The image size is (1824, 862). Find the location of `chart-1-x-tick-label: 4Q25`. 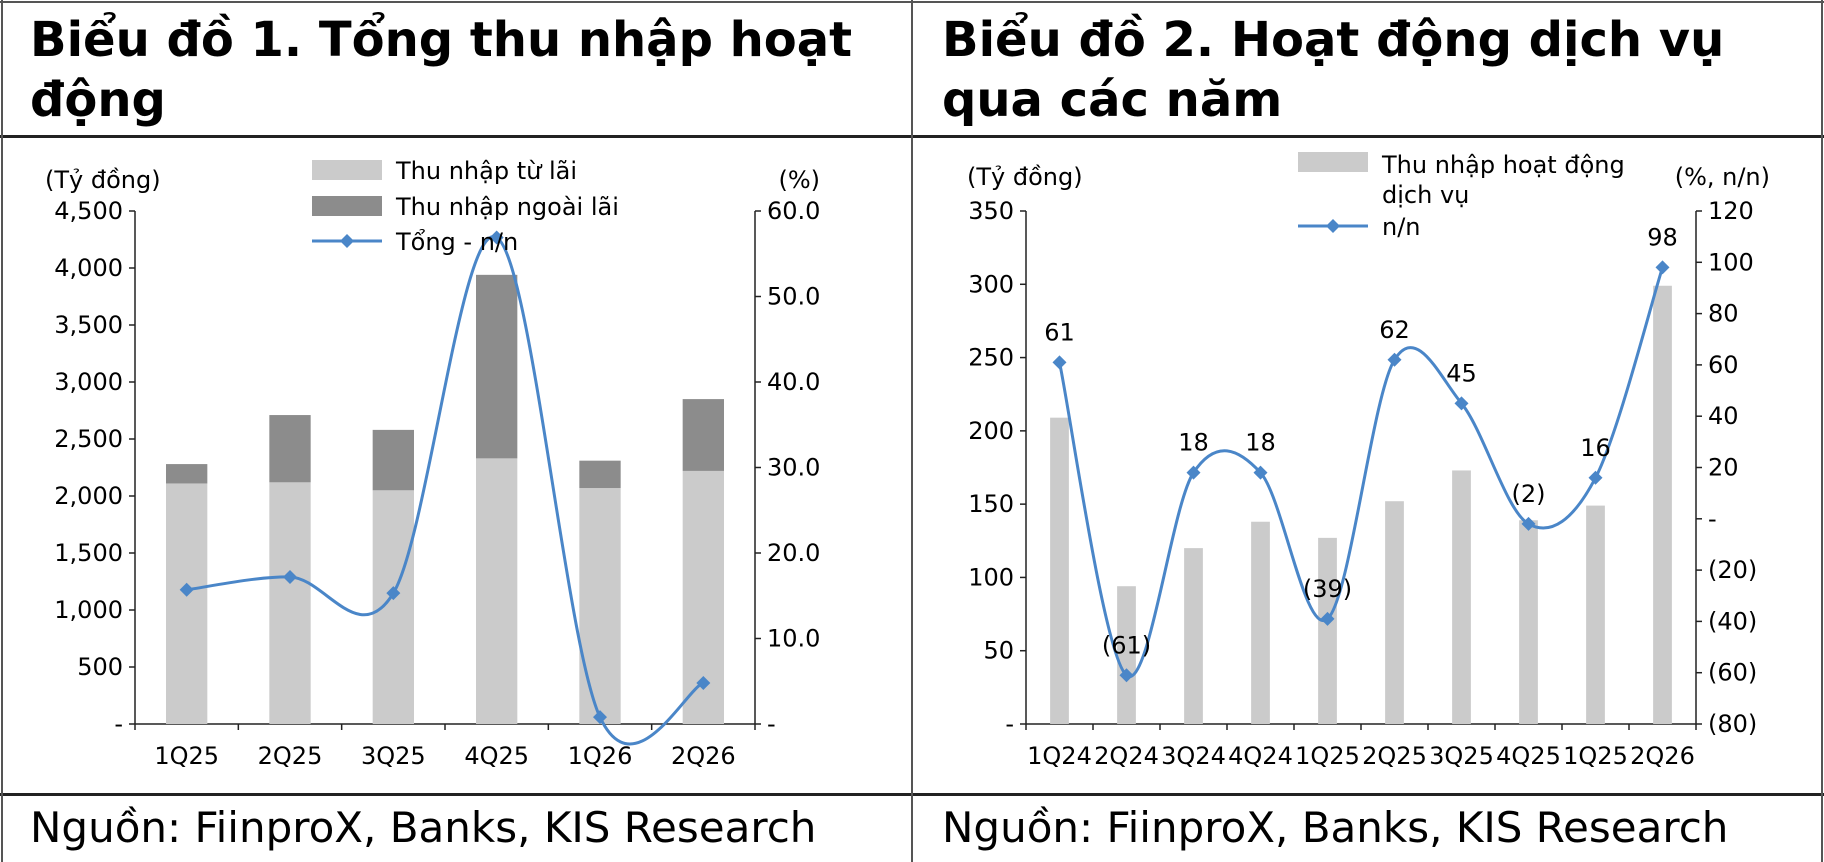

chart-1-x-tick-label: 4Q25 is located at coordinates (496, 756).